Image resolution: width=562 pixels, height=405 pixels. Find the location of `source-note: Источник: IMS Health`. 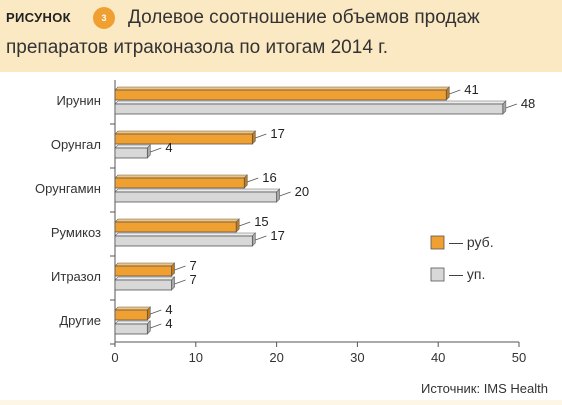

source-note: Источник: IMS Health is located at coordinates (484, 388).